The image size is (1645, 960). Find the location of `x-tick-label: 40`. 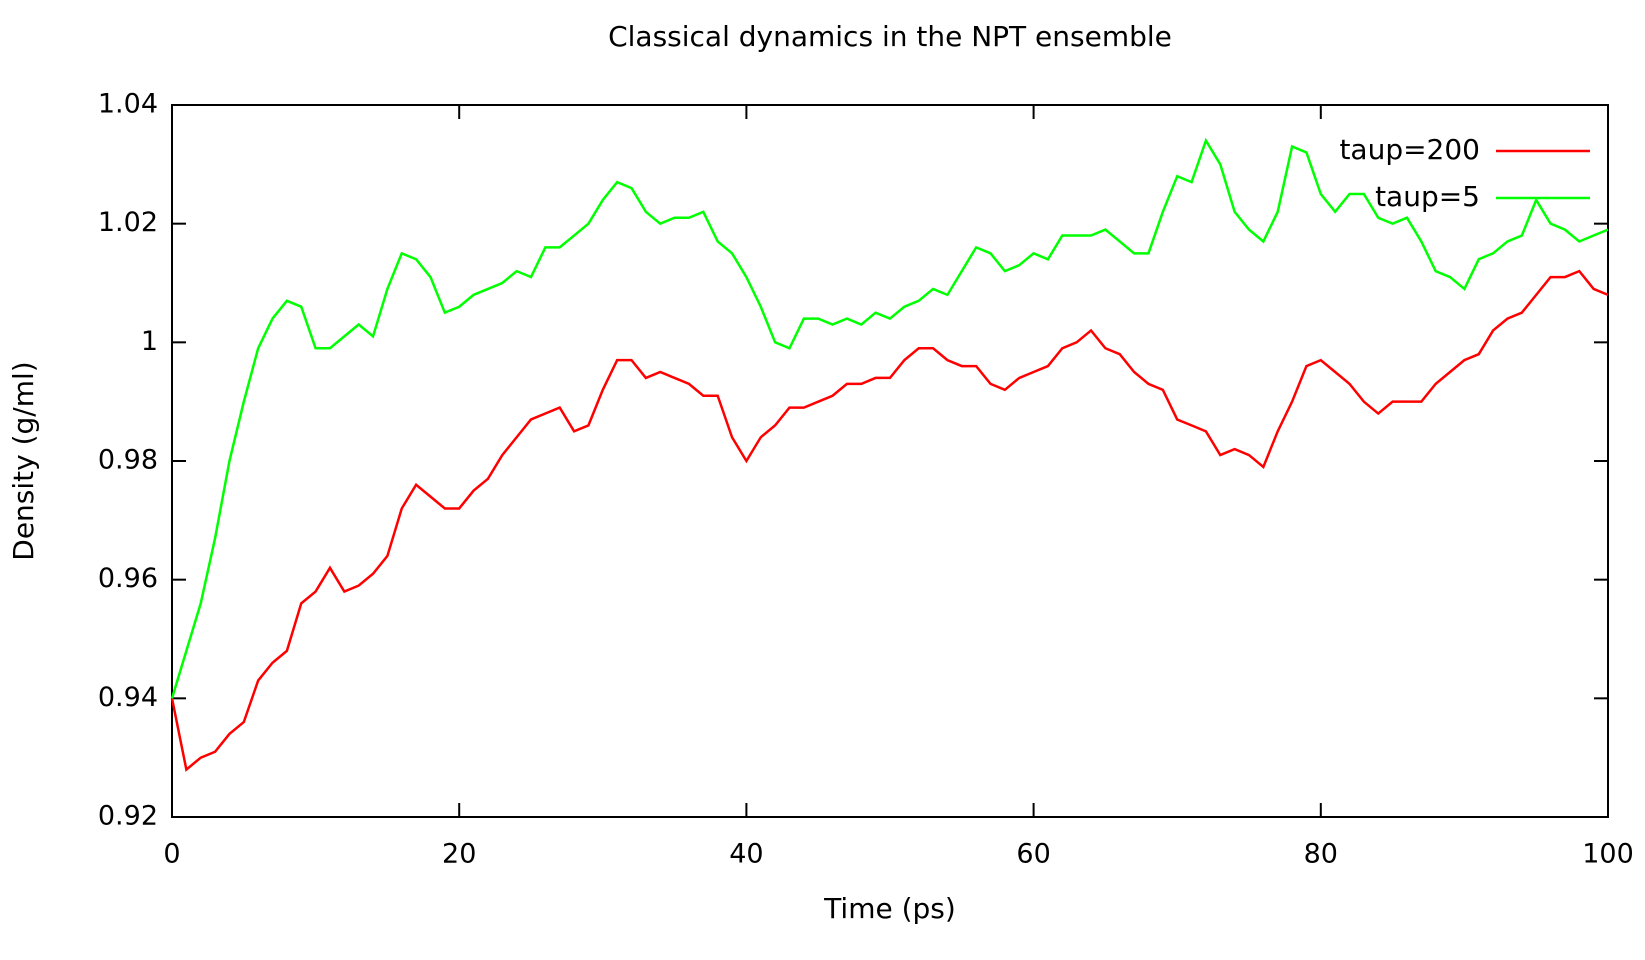

x-tick-label: 40 is located at coordinates (746, 854).